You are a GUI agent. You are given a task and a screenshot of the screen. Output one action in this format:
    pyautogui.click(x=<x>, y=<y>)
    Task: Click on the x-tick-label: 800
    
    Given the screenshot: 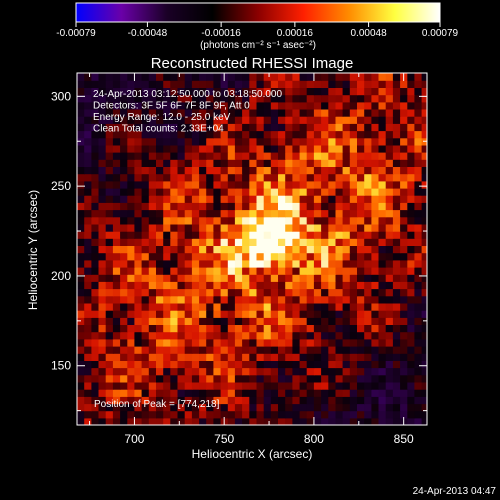 What is the action you would take?
    pyautogui.click(x=314, y=439)
    